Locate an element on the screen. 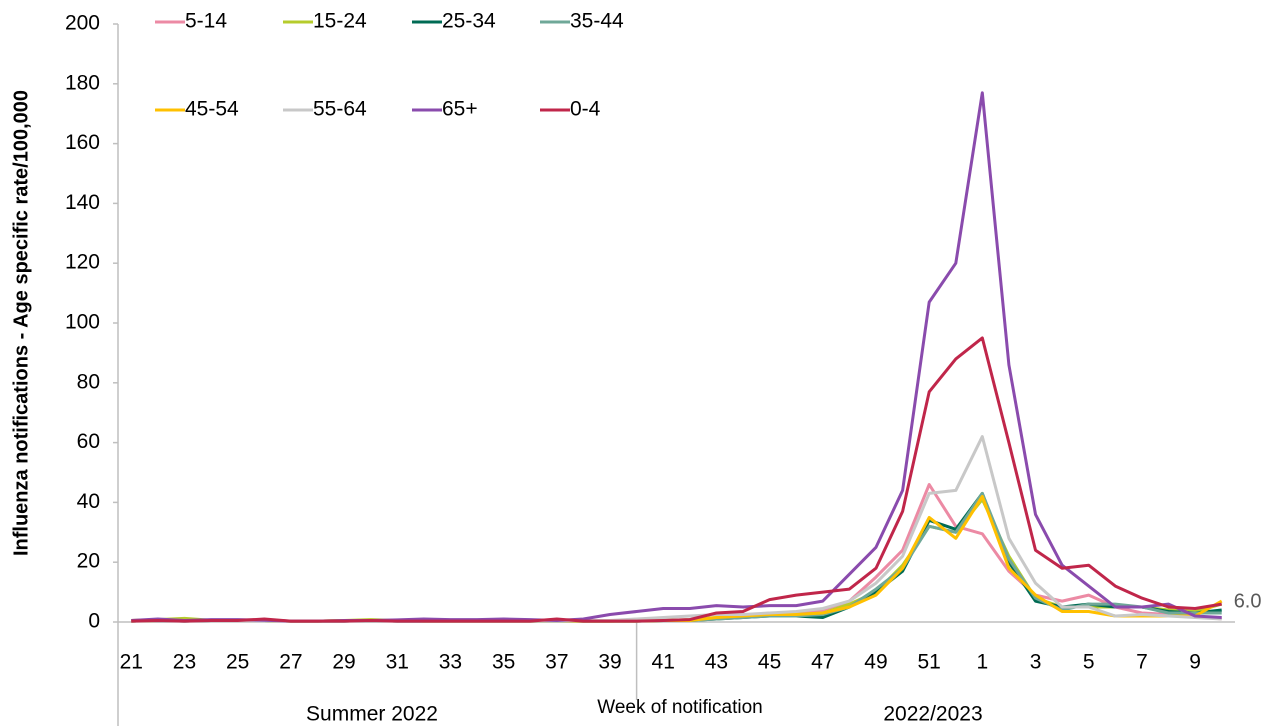 The width and height of the screenshot is (1275, 726). x-tick-label: 49 is located at coordinates (875, 662).